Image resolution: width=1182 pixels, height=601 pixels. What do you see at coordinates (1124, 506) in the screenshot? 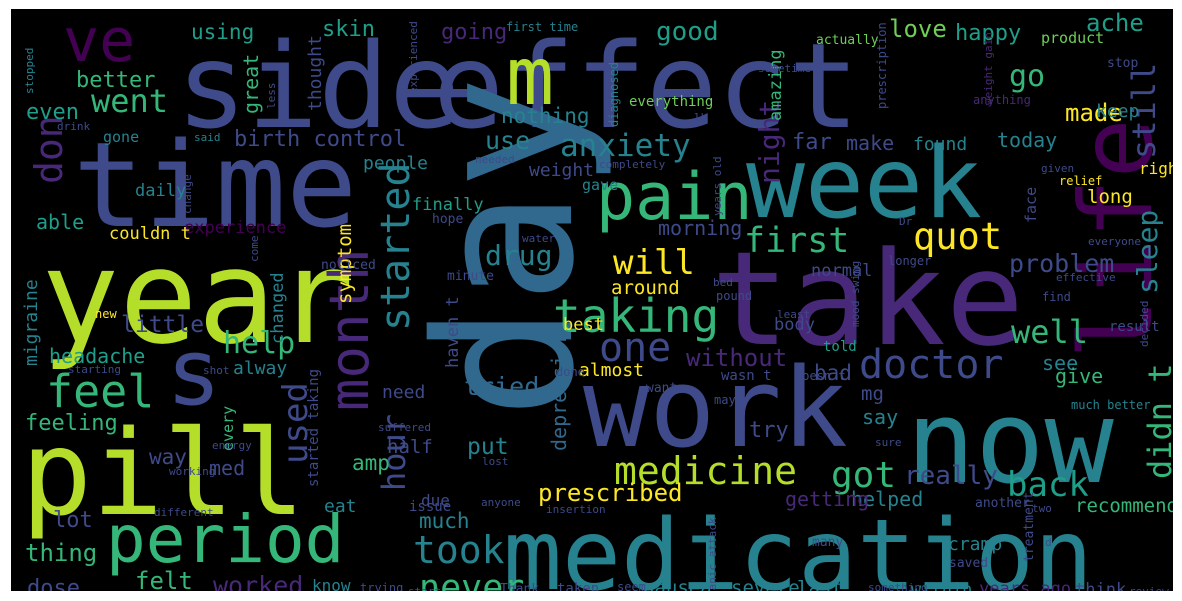
I see `word-recommend: recommend` at bounding box center [1124, 506].